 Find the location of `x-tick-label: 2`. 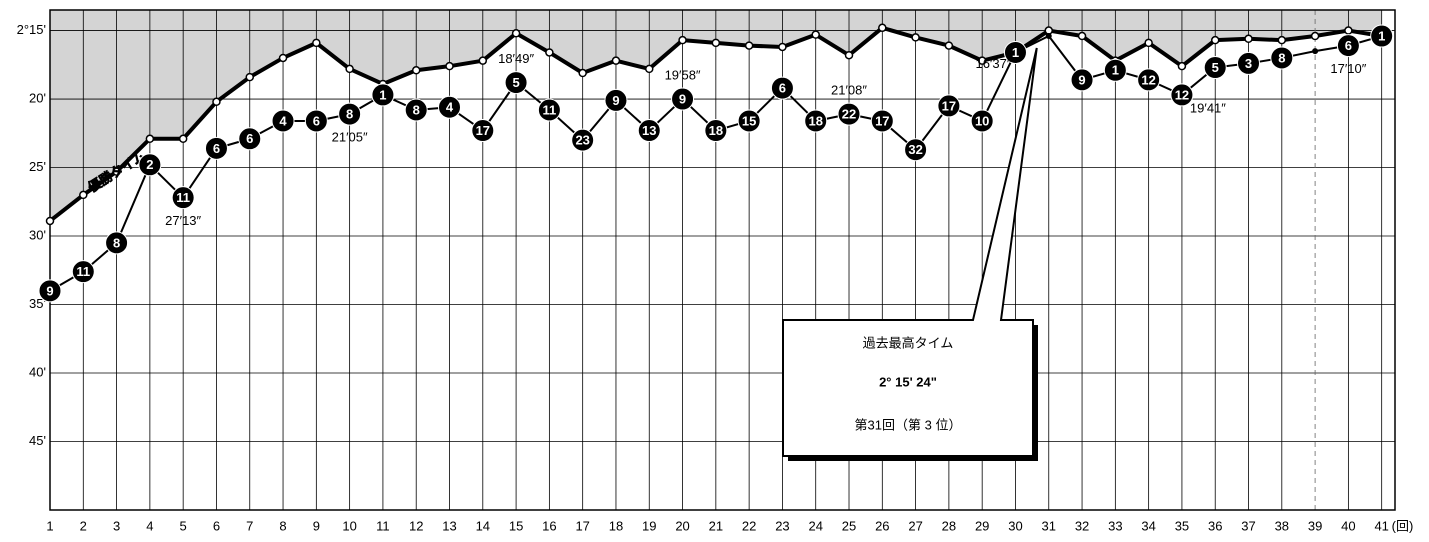

x-tick-label: 2 is located at coordinates (83, 525).